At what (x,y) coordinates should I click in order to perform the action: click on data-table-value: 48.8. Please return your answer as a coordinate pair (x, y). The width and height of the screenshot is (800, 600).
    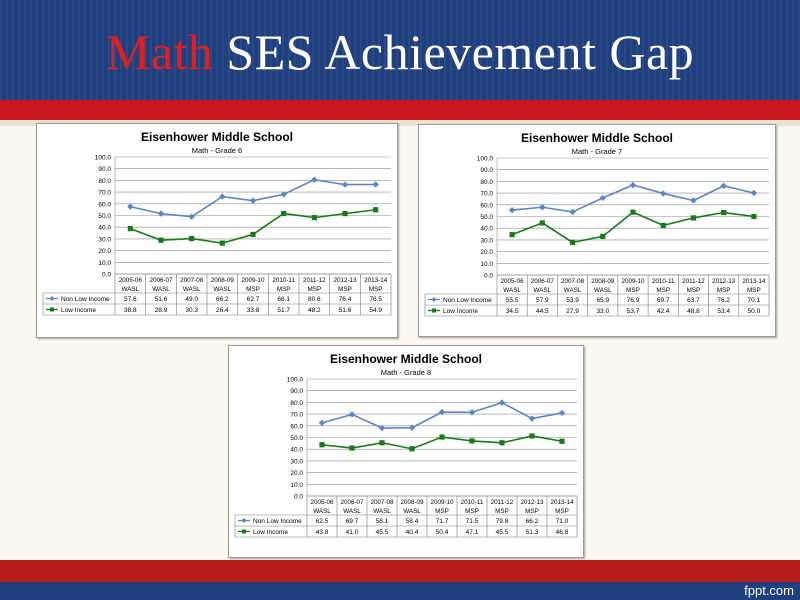
    Looking at the image, I should click on (693, 311).